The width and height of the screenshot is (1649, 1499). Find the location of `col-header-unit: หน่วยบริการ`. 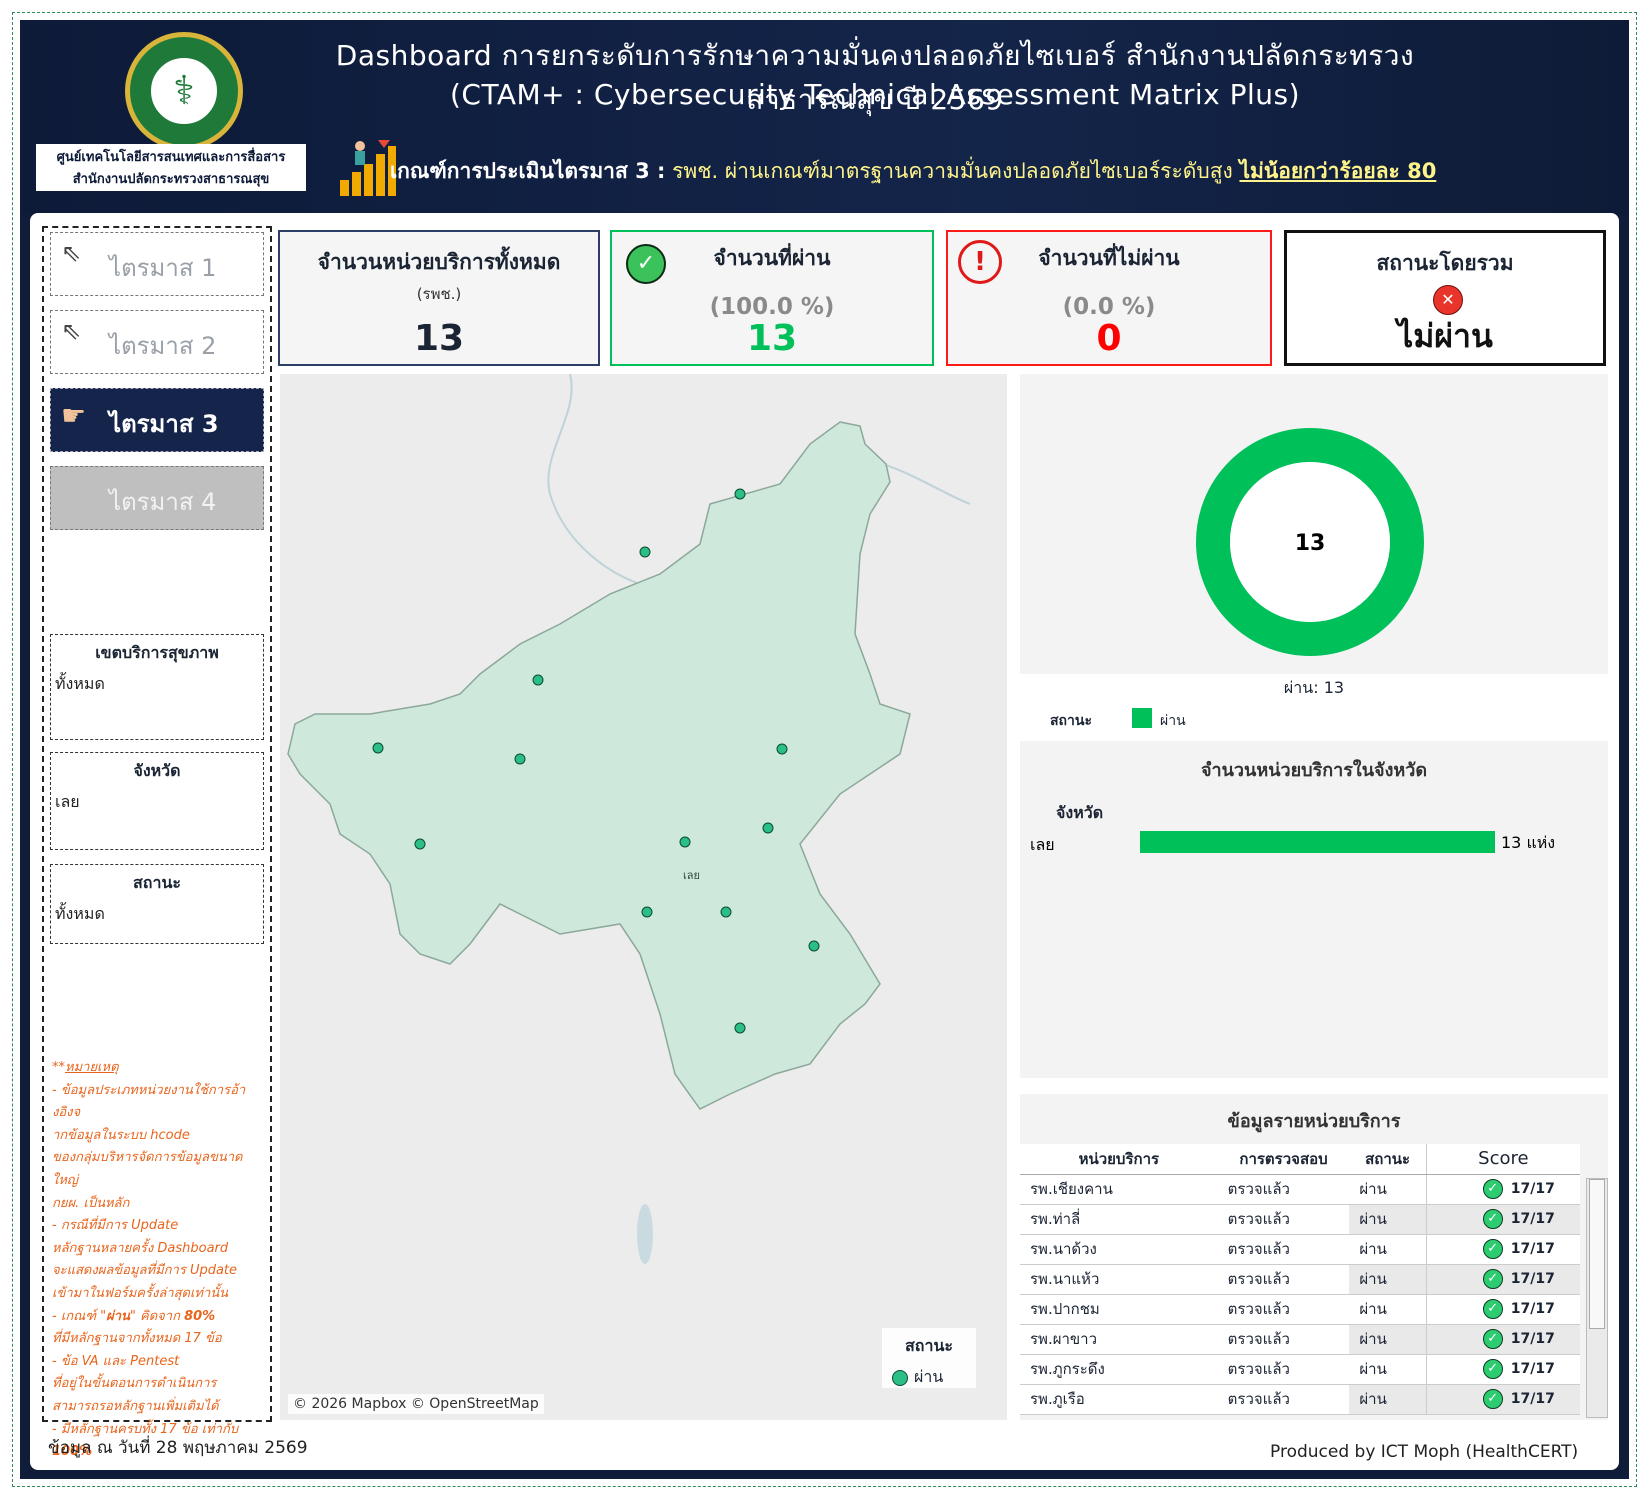

col-header-unit: หน่วยบริการ is located at coordinates (1119, 1159).